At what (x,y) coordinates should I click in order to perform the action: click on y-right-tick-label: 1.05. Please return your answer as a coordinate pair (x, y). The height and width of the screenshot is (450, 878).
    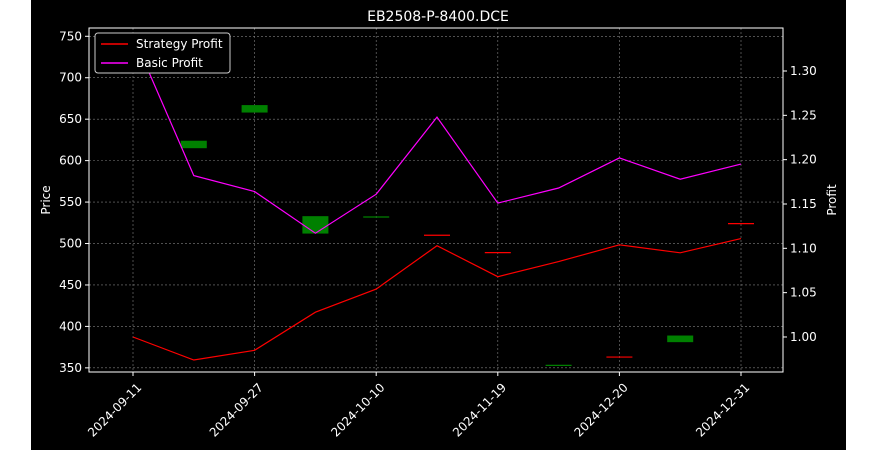
    Looking at the image, I should click on (803, 293).